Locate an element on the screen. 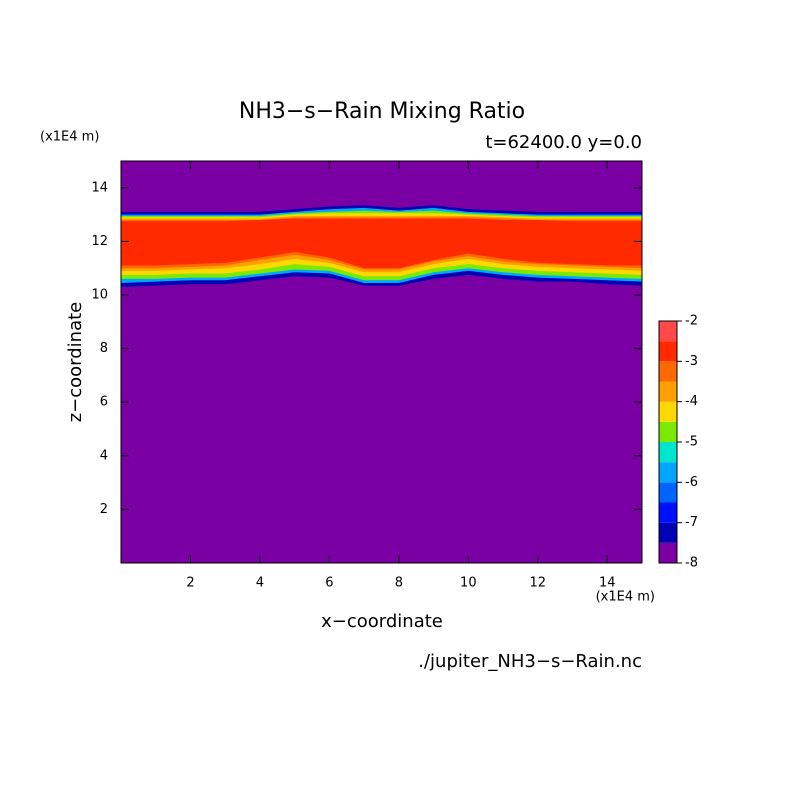  x-tick-label: 12 is located at coordinates (538, 583).